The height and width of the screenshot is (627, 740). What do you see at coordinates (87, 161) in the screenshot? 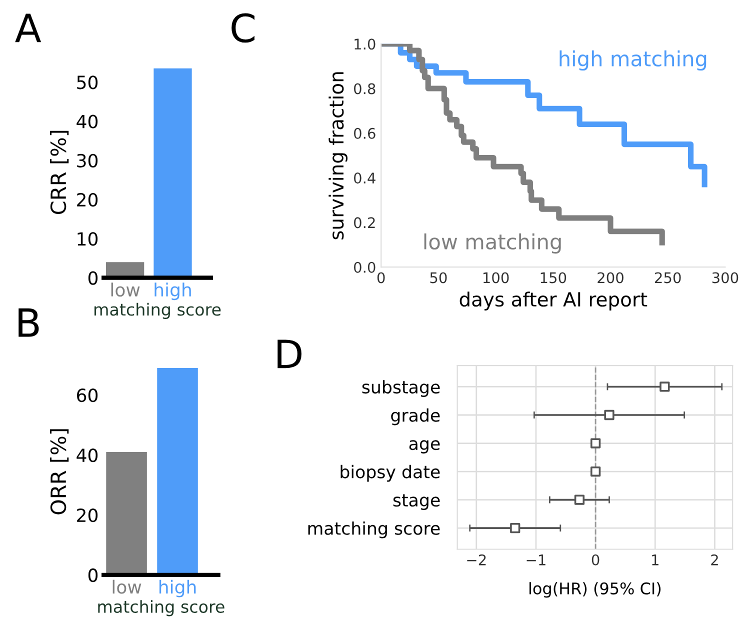
I see `y-tick-label: 30` at bounding box center [87, 161].